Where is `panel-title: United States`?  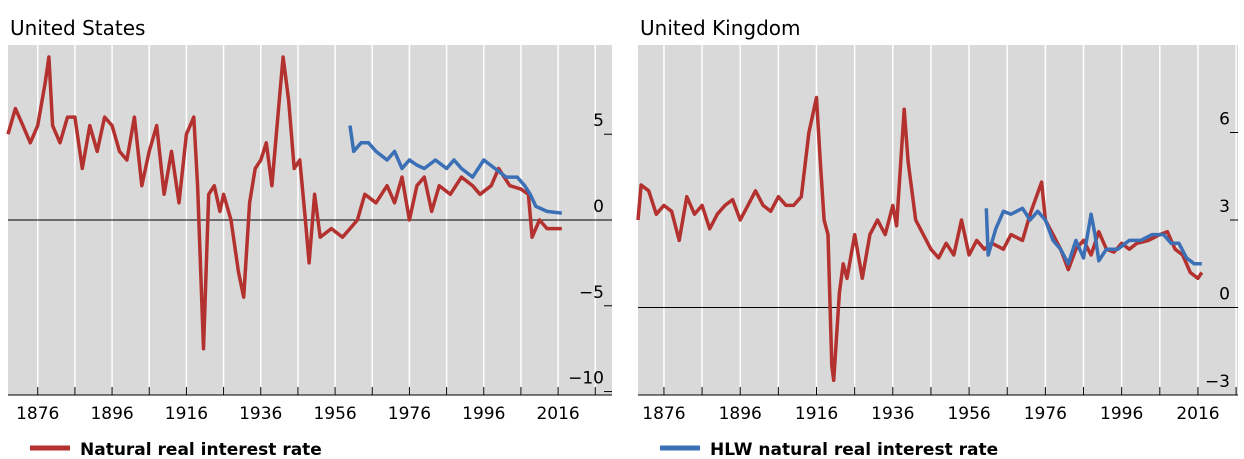 panel-title: United States is located at coordinates (77, 28).